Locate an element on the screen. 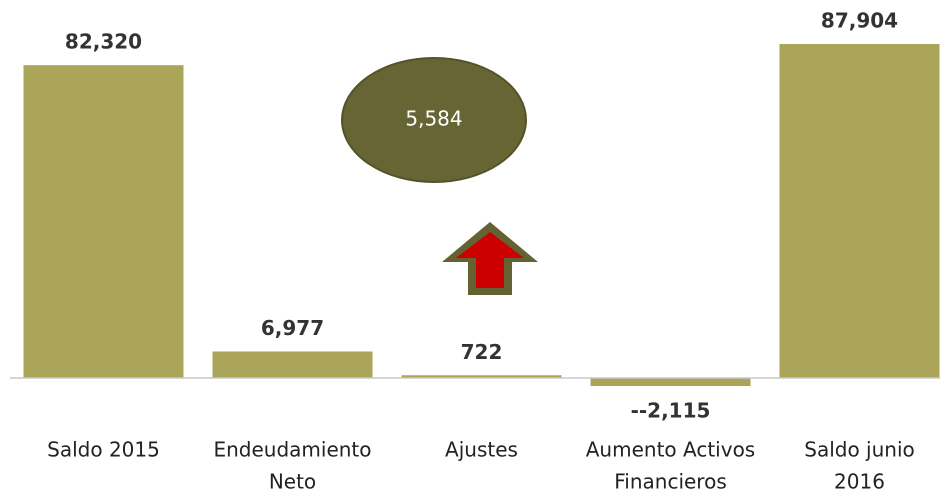  x-tick-label: Aumento Activos is located at coordinates (670, 450).